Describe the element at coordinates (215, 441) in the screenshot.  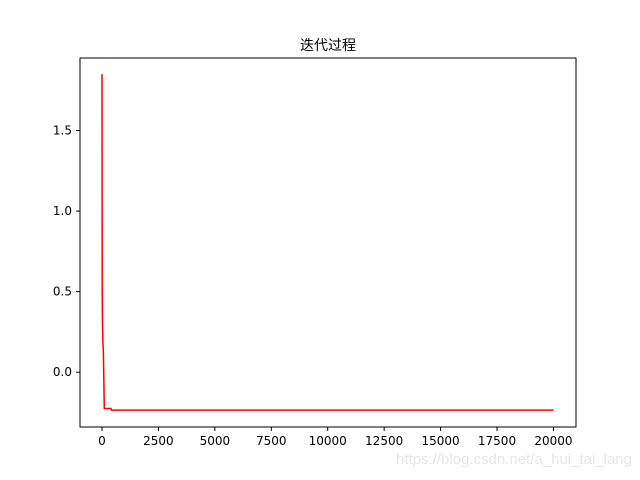
I see `x-tick-label: 5000` at that location.